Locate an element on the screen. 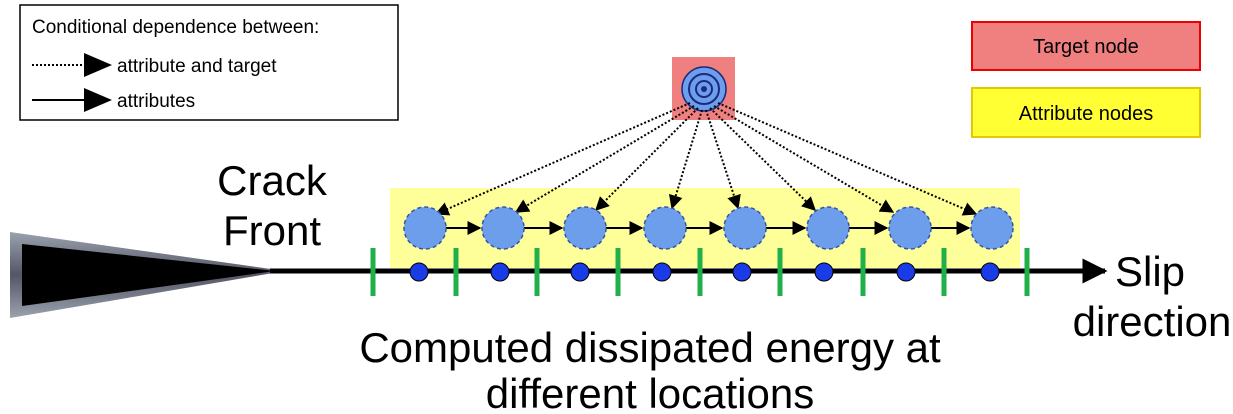 This screenshot has height=414, width=1233. target-key-label: Target node is located at coordinates (1086, 47).